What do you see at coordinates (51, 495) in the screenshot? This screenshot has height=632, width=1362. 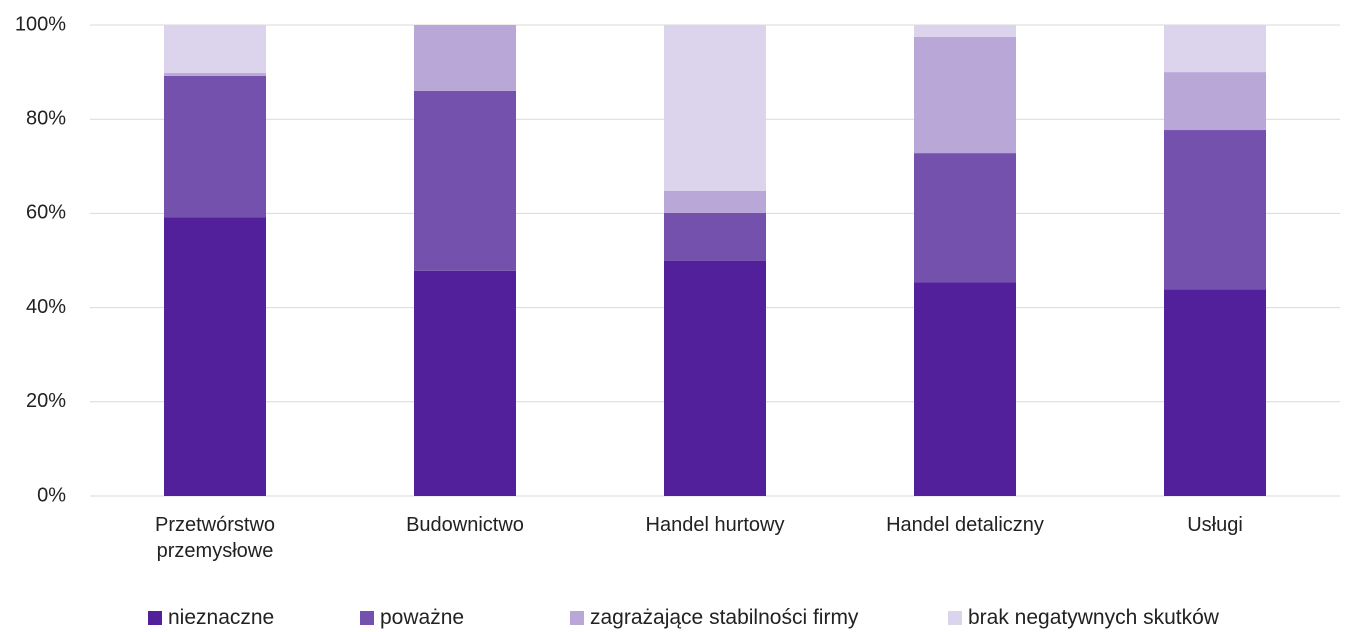 I see `y-tick-label: 0%` at bounding box center [51, 495].